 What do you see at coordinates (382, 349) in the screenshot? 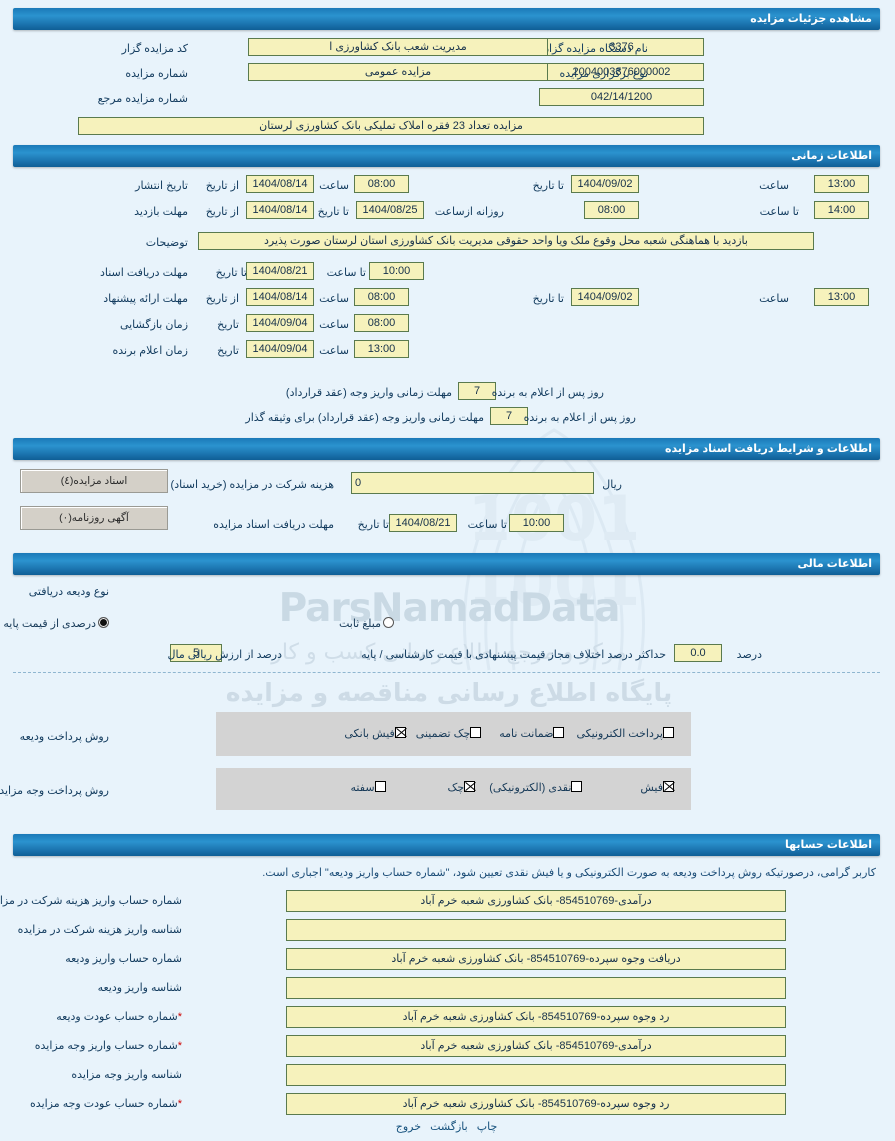
I see `field-winner-hour: 13:00` at bounding box center [382, 349].